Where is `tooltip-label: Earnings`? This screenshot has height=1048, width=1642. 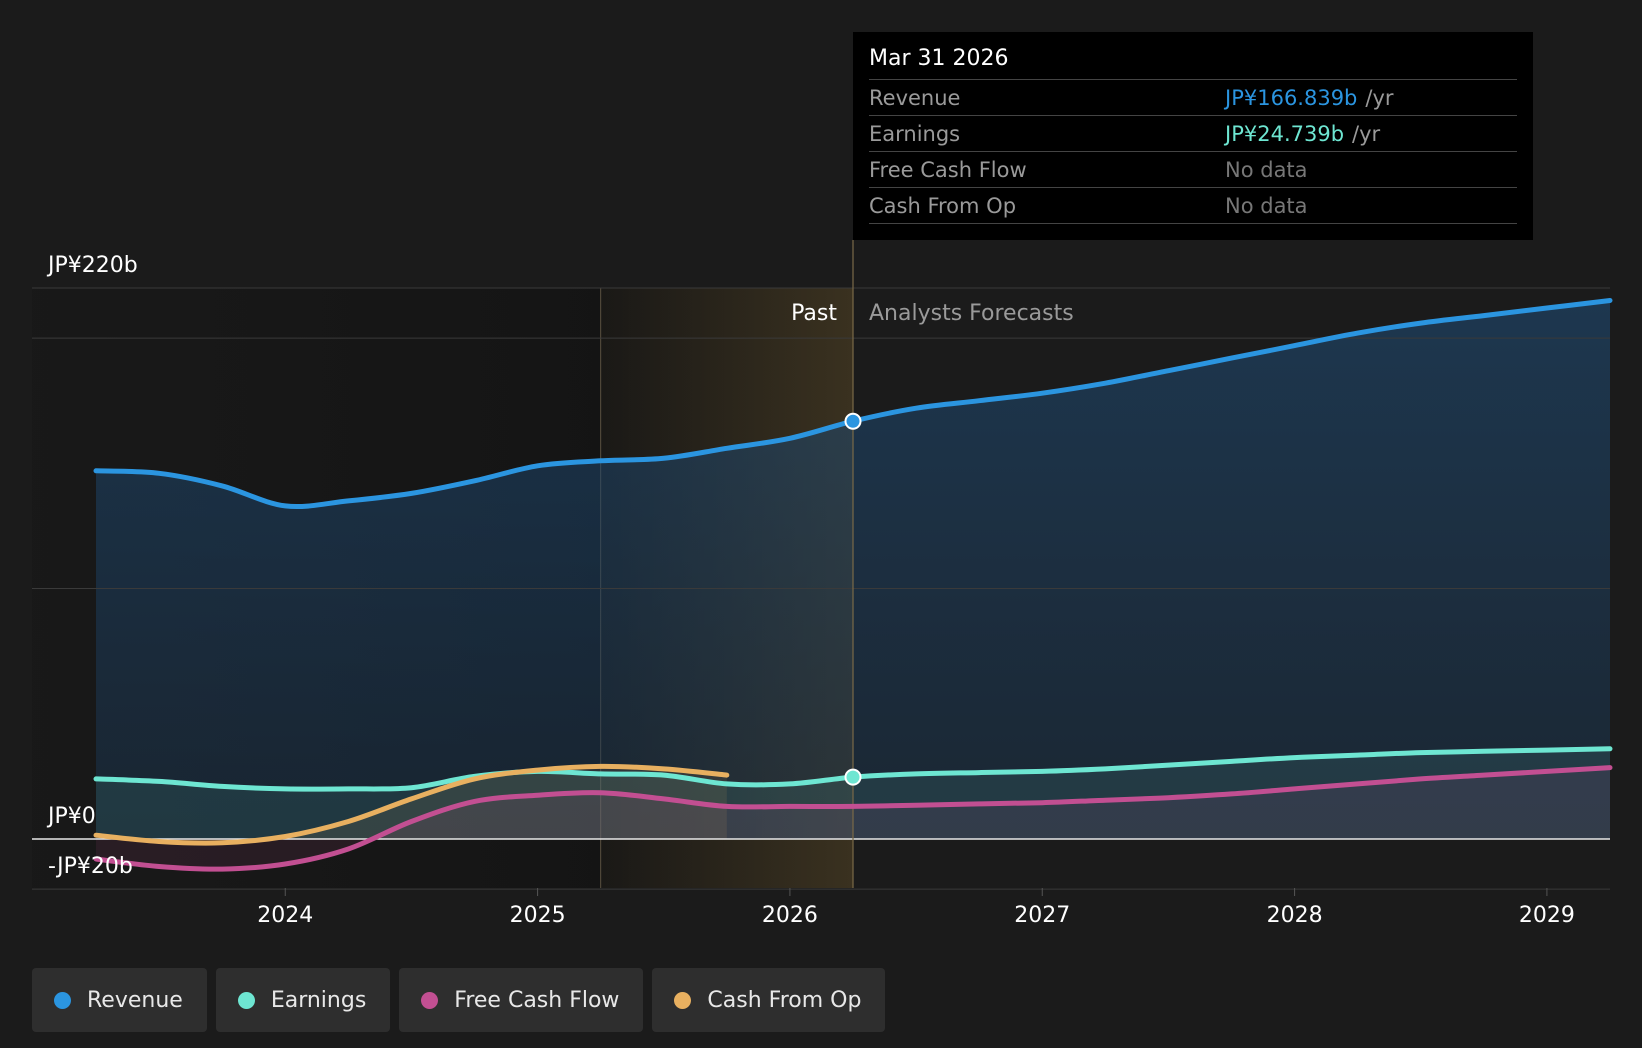
tooltip-label: Earnings is located at coordinates (915, 133).